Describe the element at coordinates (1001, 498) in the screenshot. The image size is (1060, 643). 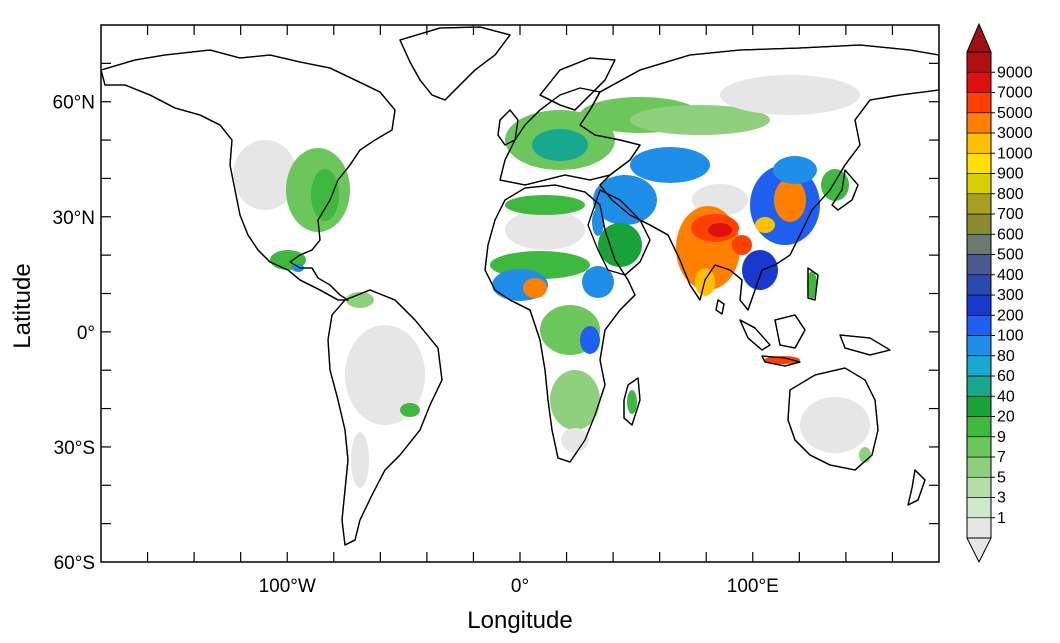
I see `colorbar-level-label: 3` at that location.